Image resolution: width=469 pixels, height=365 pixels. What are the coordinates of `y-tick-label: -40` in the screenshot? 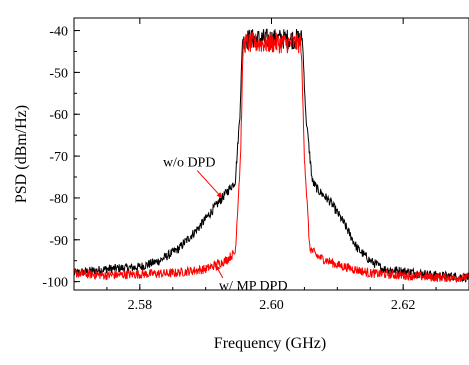 It's located at (58, 32).